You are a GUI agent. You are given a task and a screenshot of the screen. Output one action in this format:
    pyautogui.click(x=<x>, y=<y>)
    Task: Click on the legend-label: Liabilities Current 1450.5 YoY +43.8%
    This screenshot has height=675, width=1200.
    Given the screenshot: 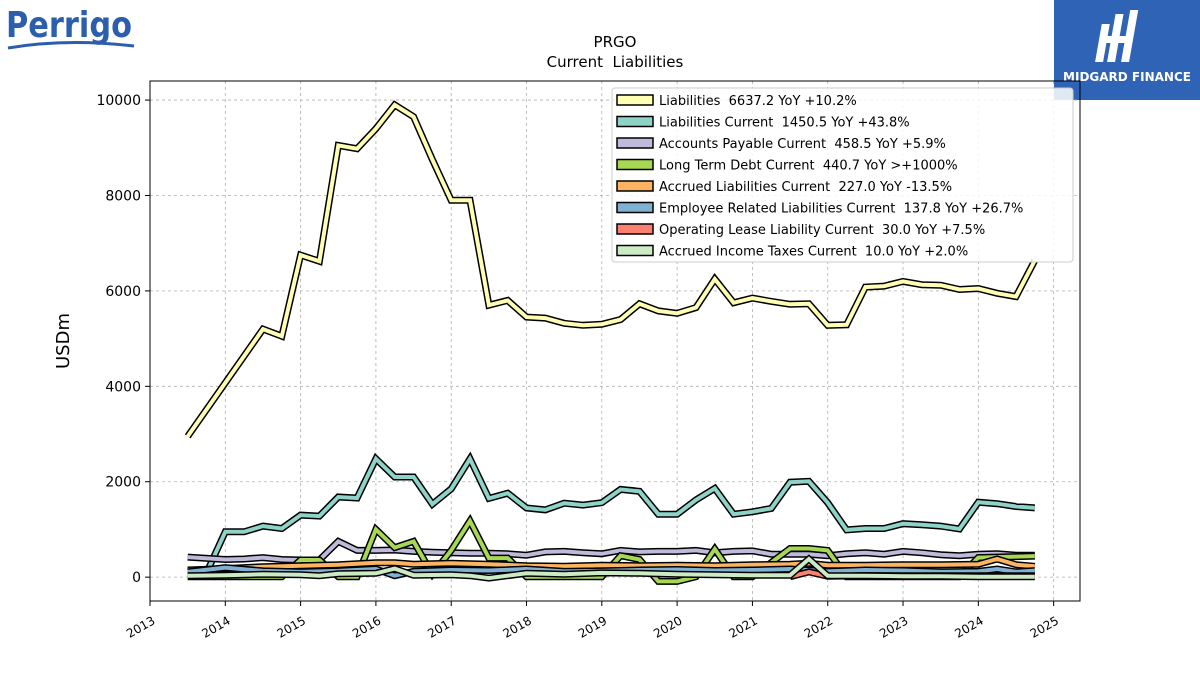 What is the action you would take?
    pyautogui.click(x=784, y=123)
    